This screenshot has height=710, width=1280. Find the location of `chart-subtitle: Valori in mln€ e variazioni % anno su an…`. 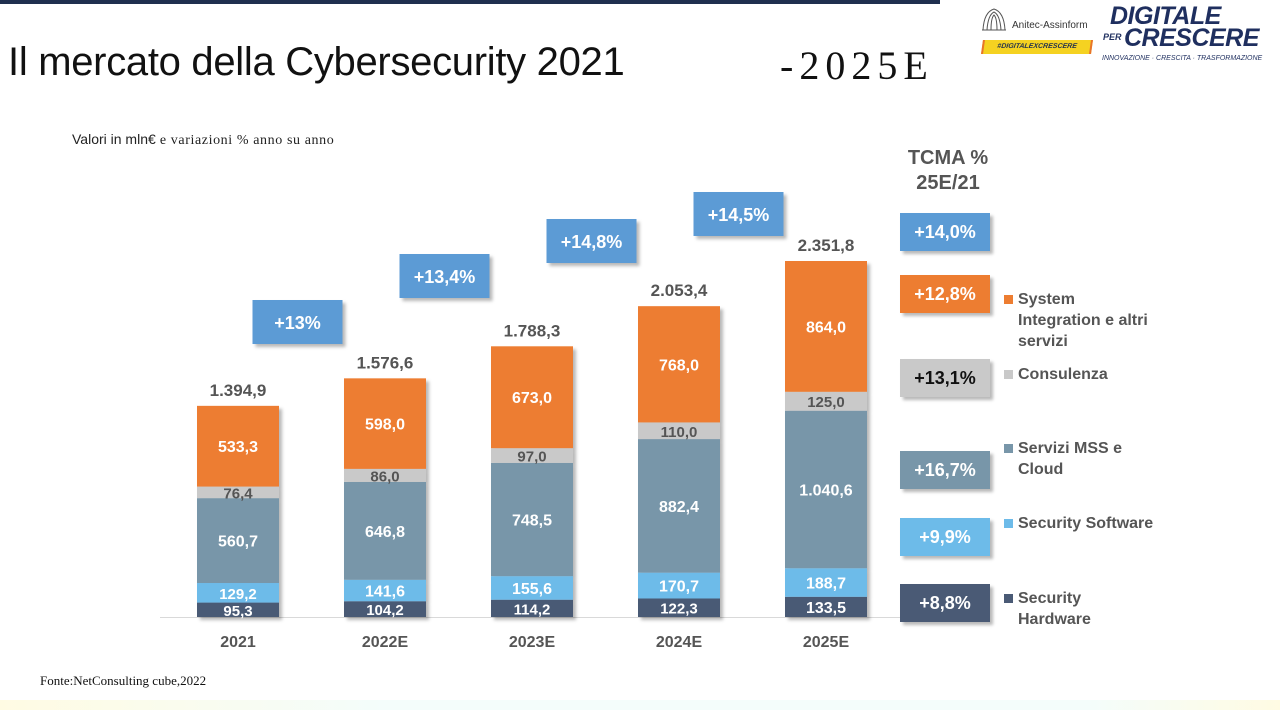

chart-subtitle: Valori in mln€ e variazioni % anno su an… is located at coordinates (203, 140).